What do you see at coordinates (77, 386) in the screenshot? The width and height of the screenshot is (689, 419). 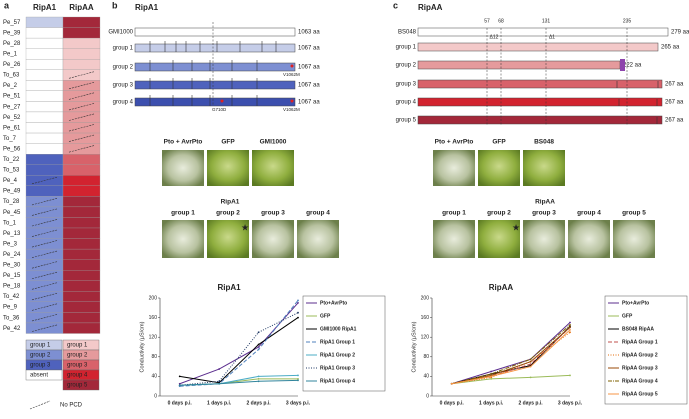 I see `legend-label: group 5` at bounding box center [77, 386].